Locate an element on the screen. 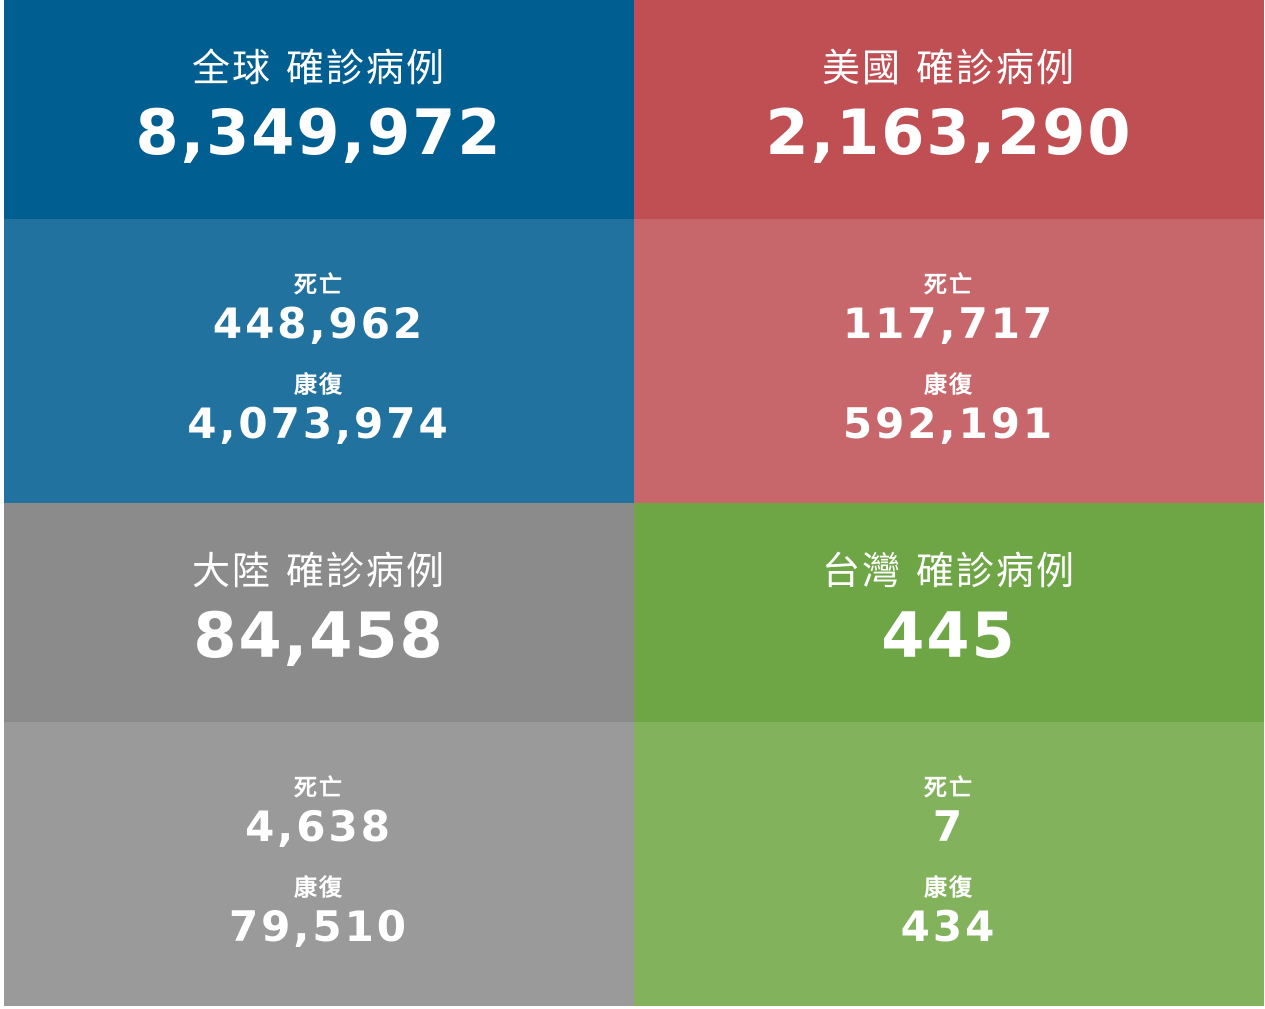 The height and width of the screenshot is (1009, 1265). china-region-name: 大陸 is located at coordinates (231, 571).